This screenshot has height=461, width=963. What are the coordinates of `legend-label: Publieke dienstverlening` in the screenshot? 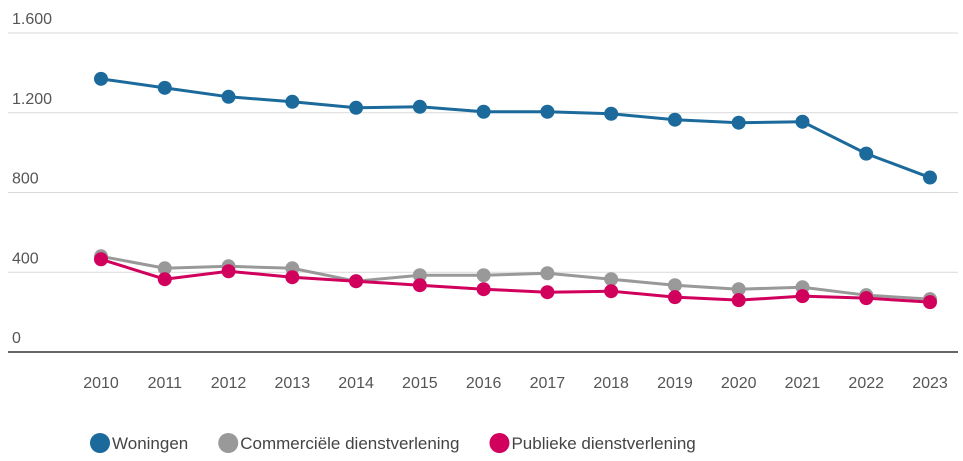 It's located at (603, 443).